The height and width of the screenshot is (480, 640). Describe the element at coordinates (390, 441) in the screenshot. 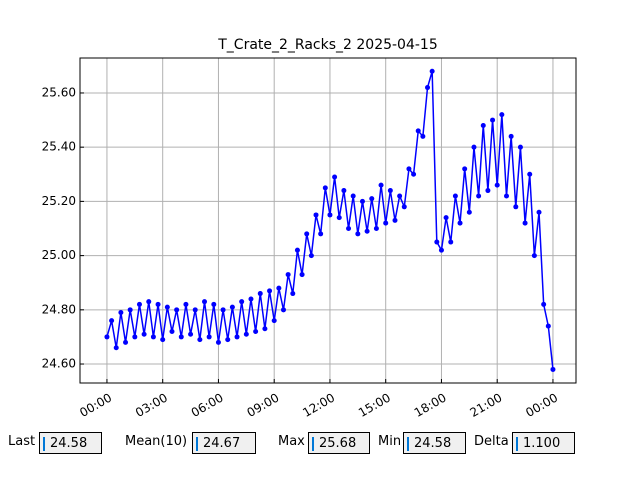

I see `stat-label: Min` at that location.